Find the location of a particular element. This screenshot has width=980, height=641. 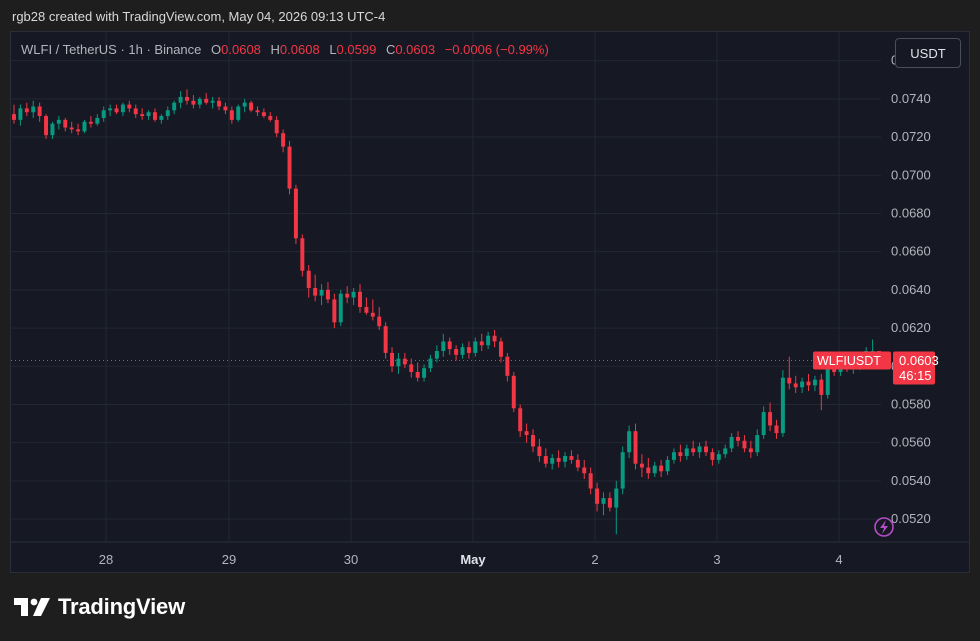

y-tick-label: 0.0540 is located at coordinates (911, 480).